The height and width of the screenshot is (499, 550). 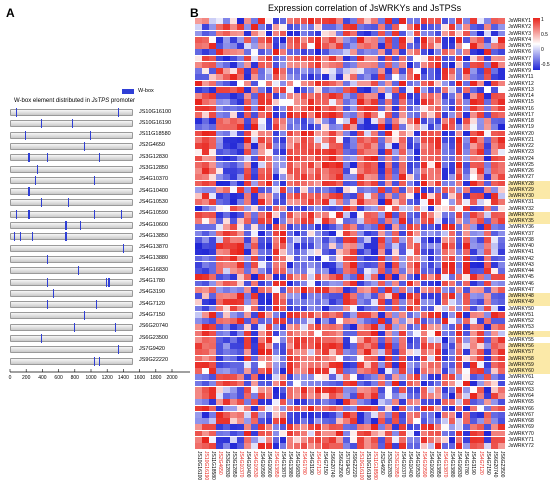 What do you see at coordinates (521, 289) in the screenshot?
I see `heatmap-row-label: JsWRKY47` at bounding box center [521, 289].